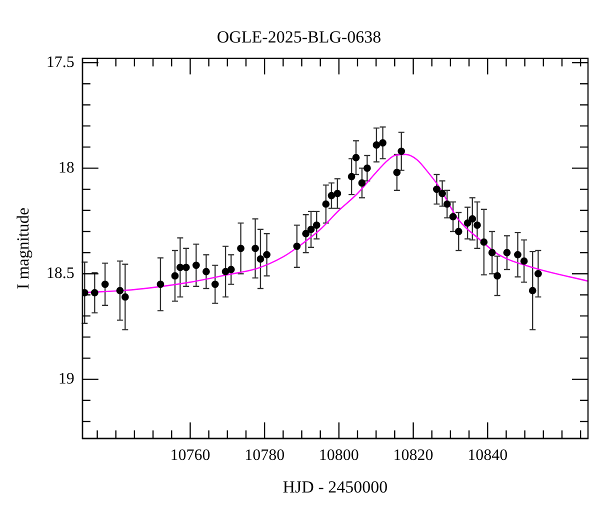 The width and height of the screenshot is (600, 512). Describe the element at coordinates (338, 455) in the screenshot. I see `x-tick-label: 10800` at that location.